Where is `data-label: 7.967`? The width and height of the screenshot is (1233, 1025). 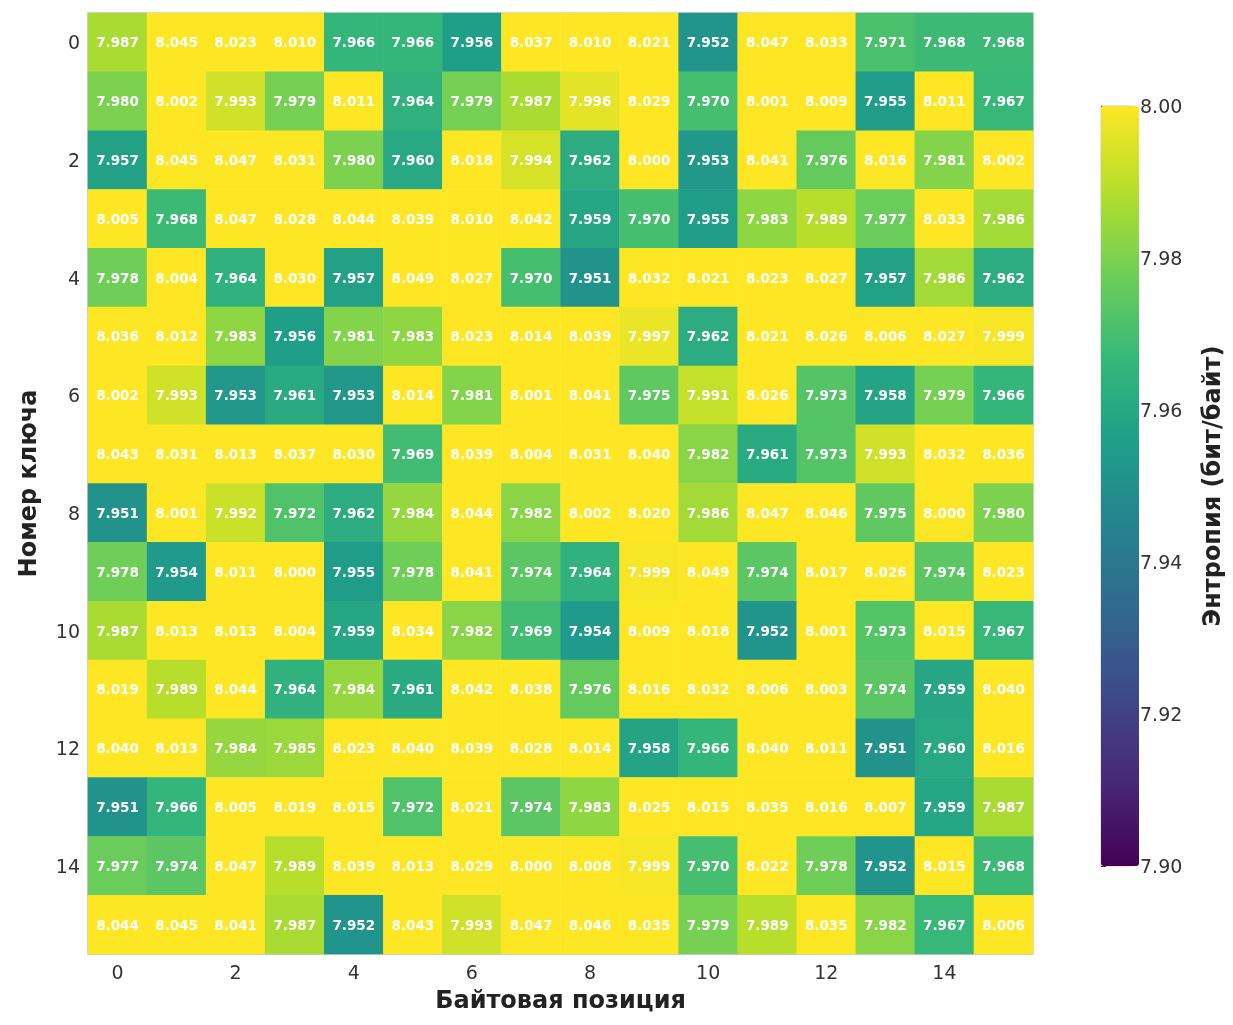
data-label: 7.967 is located at coordinates (944, 924).